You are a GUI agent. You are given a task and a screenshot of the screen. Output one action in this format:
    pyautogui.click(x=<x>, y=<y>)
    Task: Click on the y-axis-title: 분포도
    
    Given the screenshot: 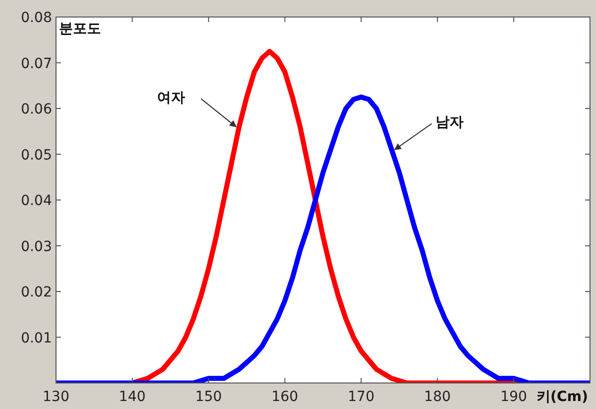 What is the action you would take?
    pyautogui.click(x=80, y=29)
    